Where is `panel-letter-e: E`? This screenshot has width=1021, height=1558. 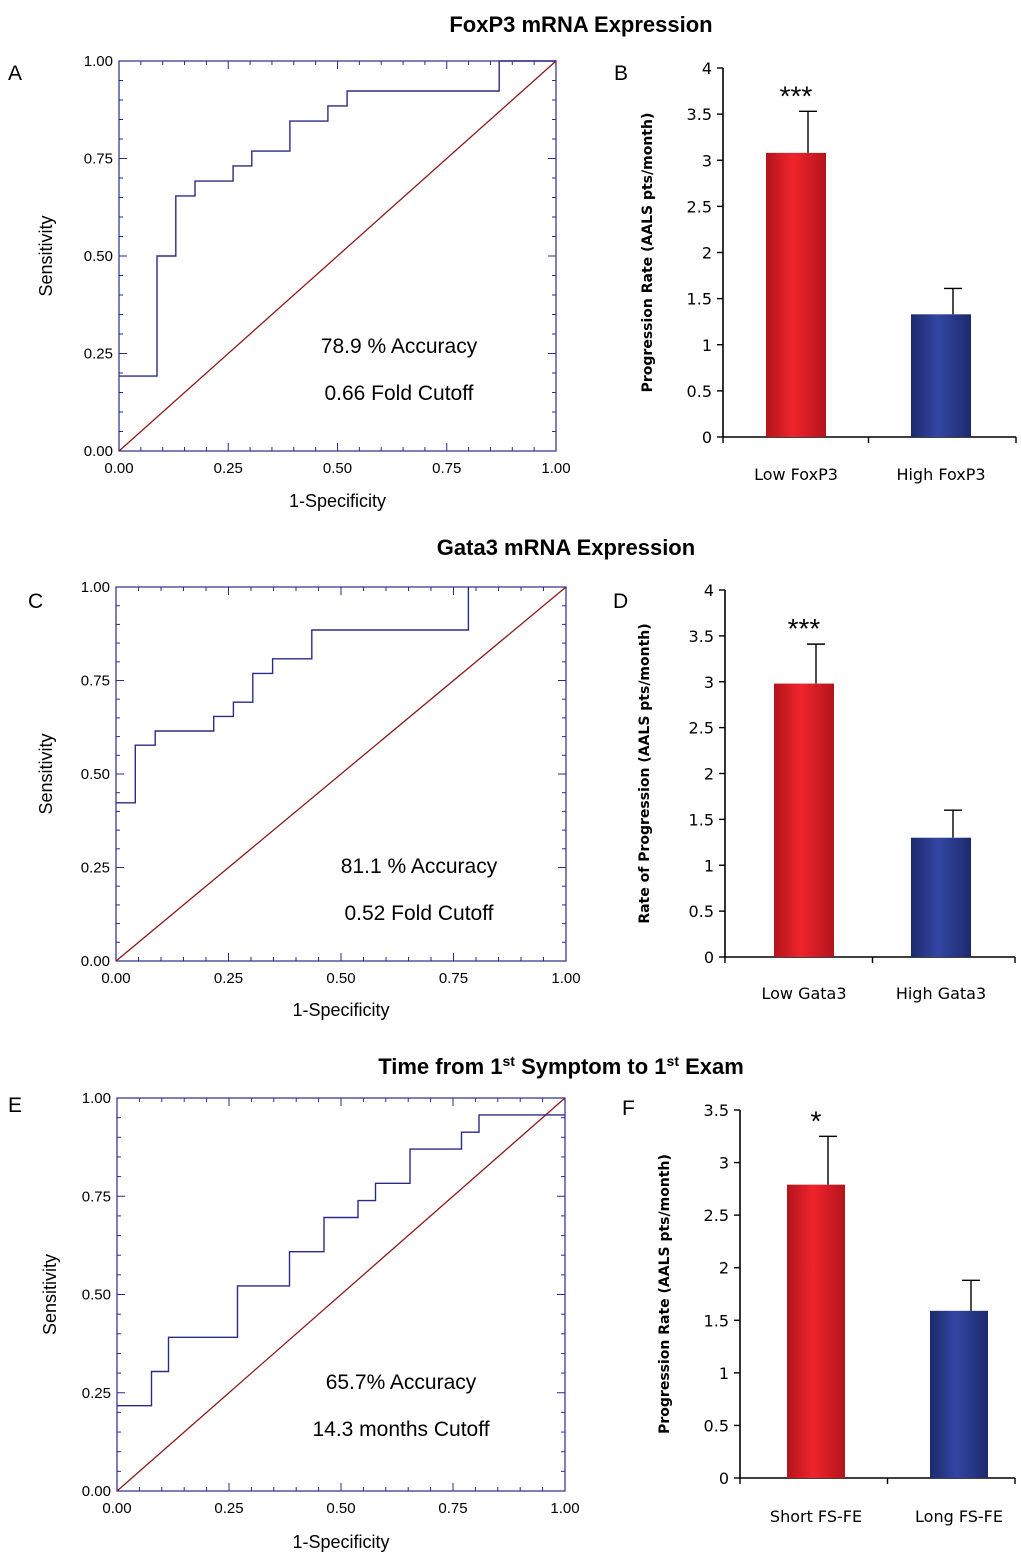
panel-letter-e: E is located at coordinates (15, 1105).